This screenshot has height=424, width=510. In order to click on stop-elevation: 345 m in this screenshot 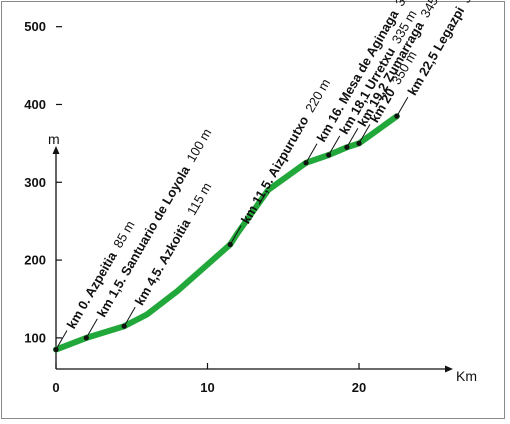, I will do `click(432, 10)`.